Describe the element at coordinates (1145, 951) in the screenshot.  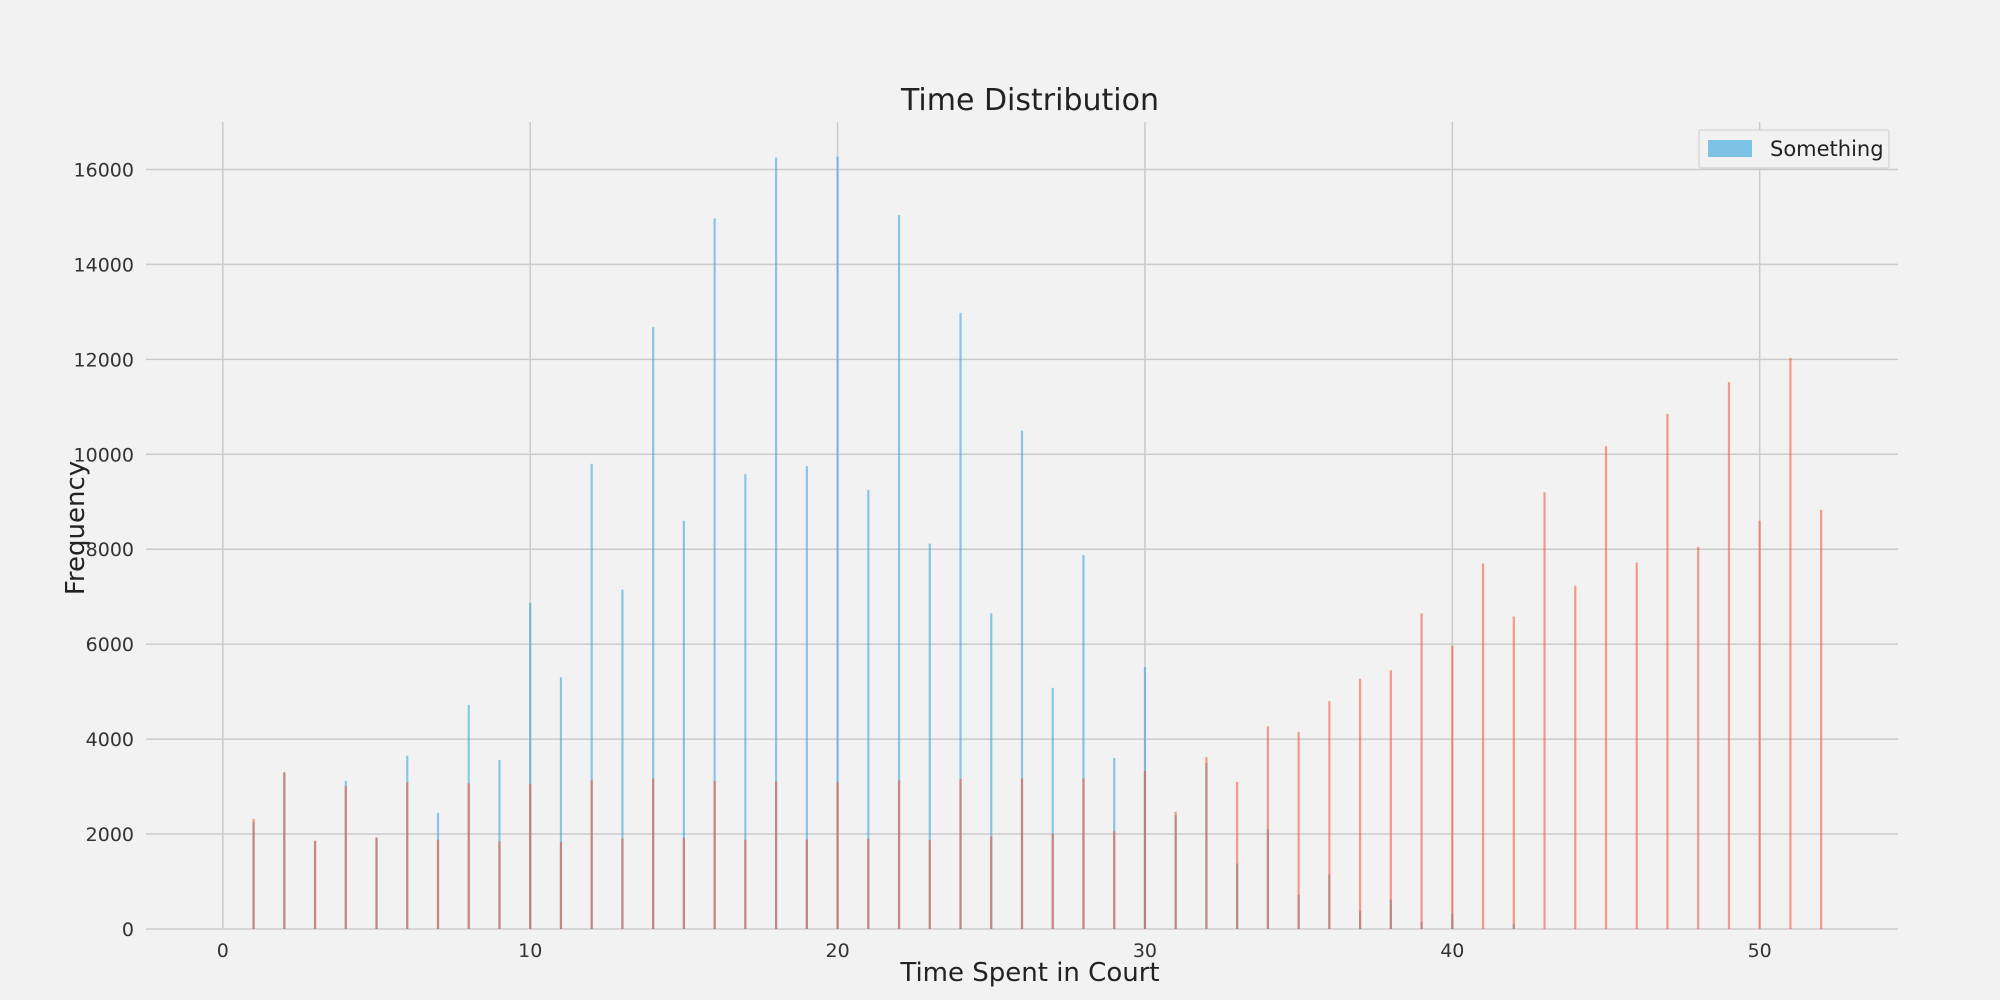
I see `x-tick-label: 30` at that location.